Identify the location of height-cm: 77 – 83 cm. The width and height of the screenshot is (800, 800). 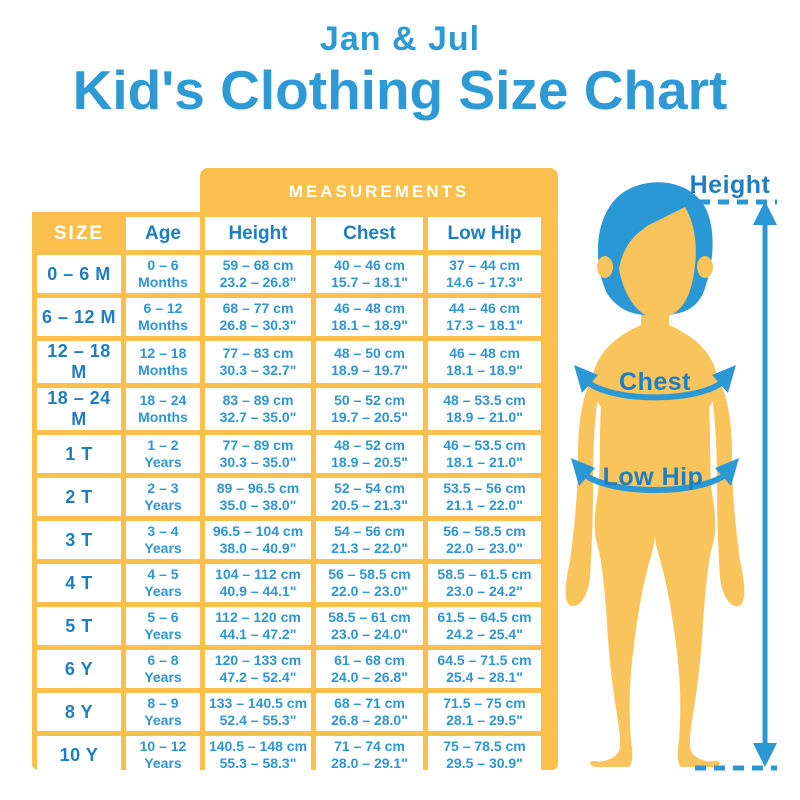
(258, 352).